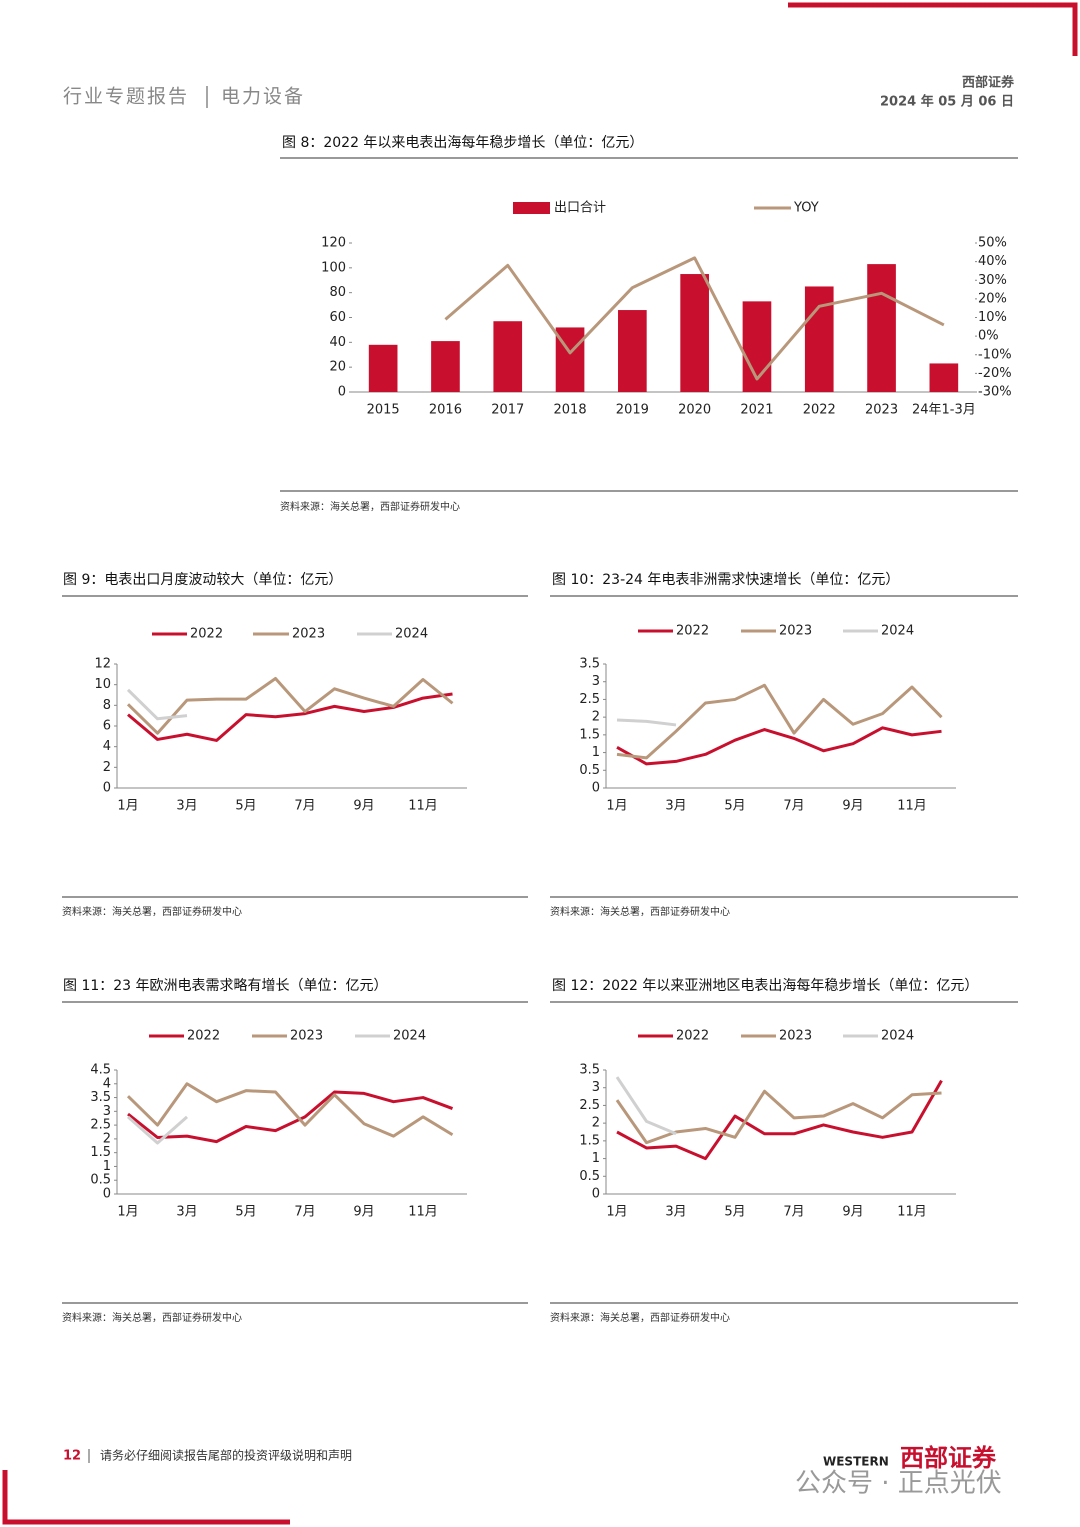 The image size is (1080, 1527). Describe the element at coordinates (819, 410) in the screenshot. I see `x-tick-label: 2022` at that location.